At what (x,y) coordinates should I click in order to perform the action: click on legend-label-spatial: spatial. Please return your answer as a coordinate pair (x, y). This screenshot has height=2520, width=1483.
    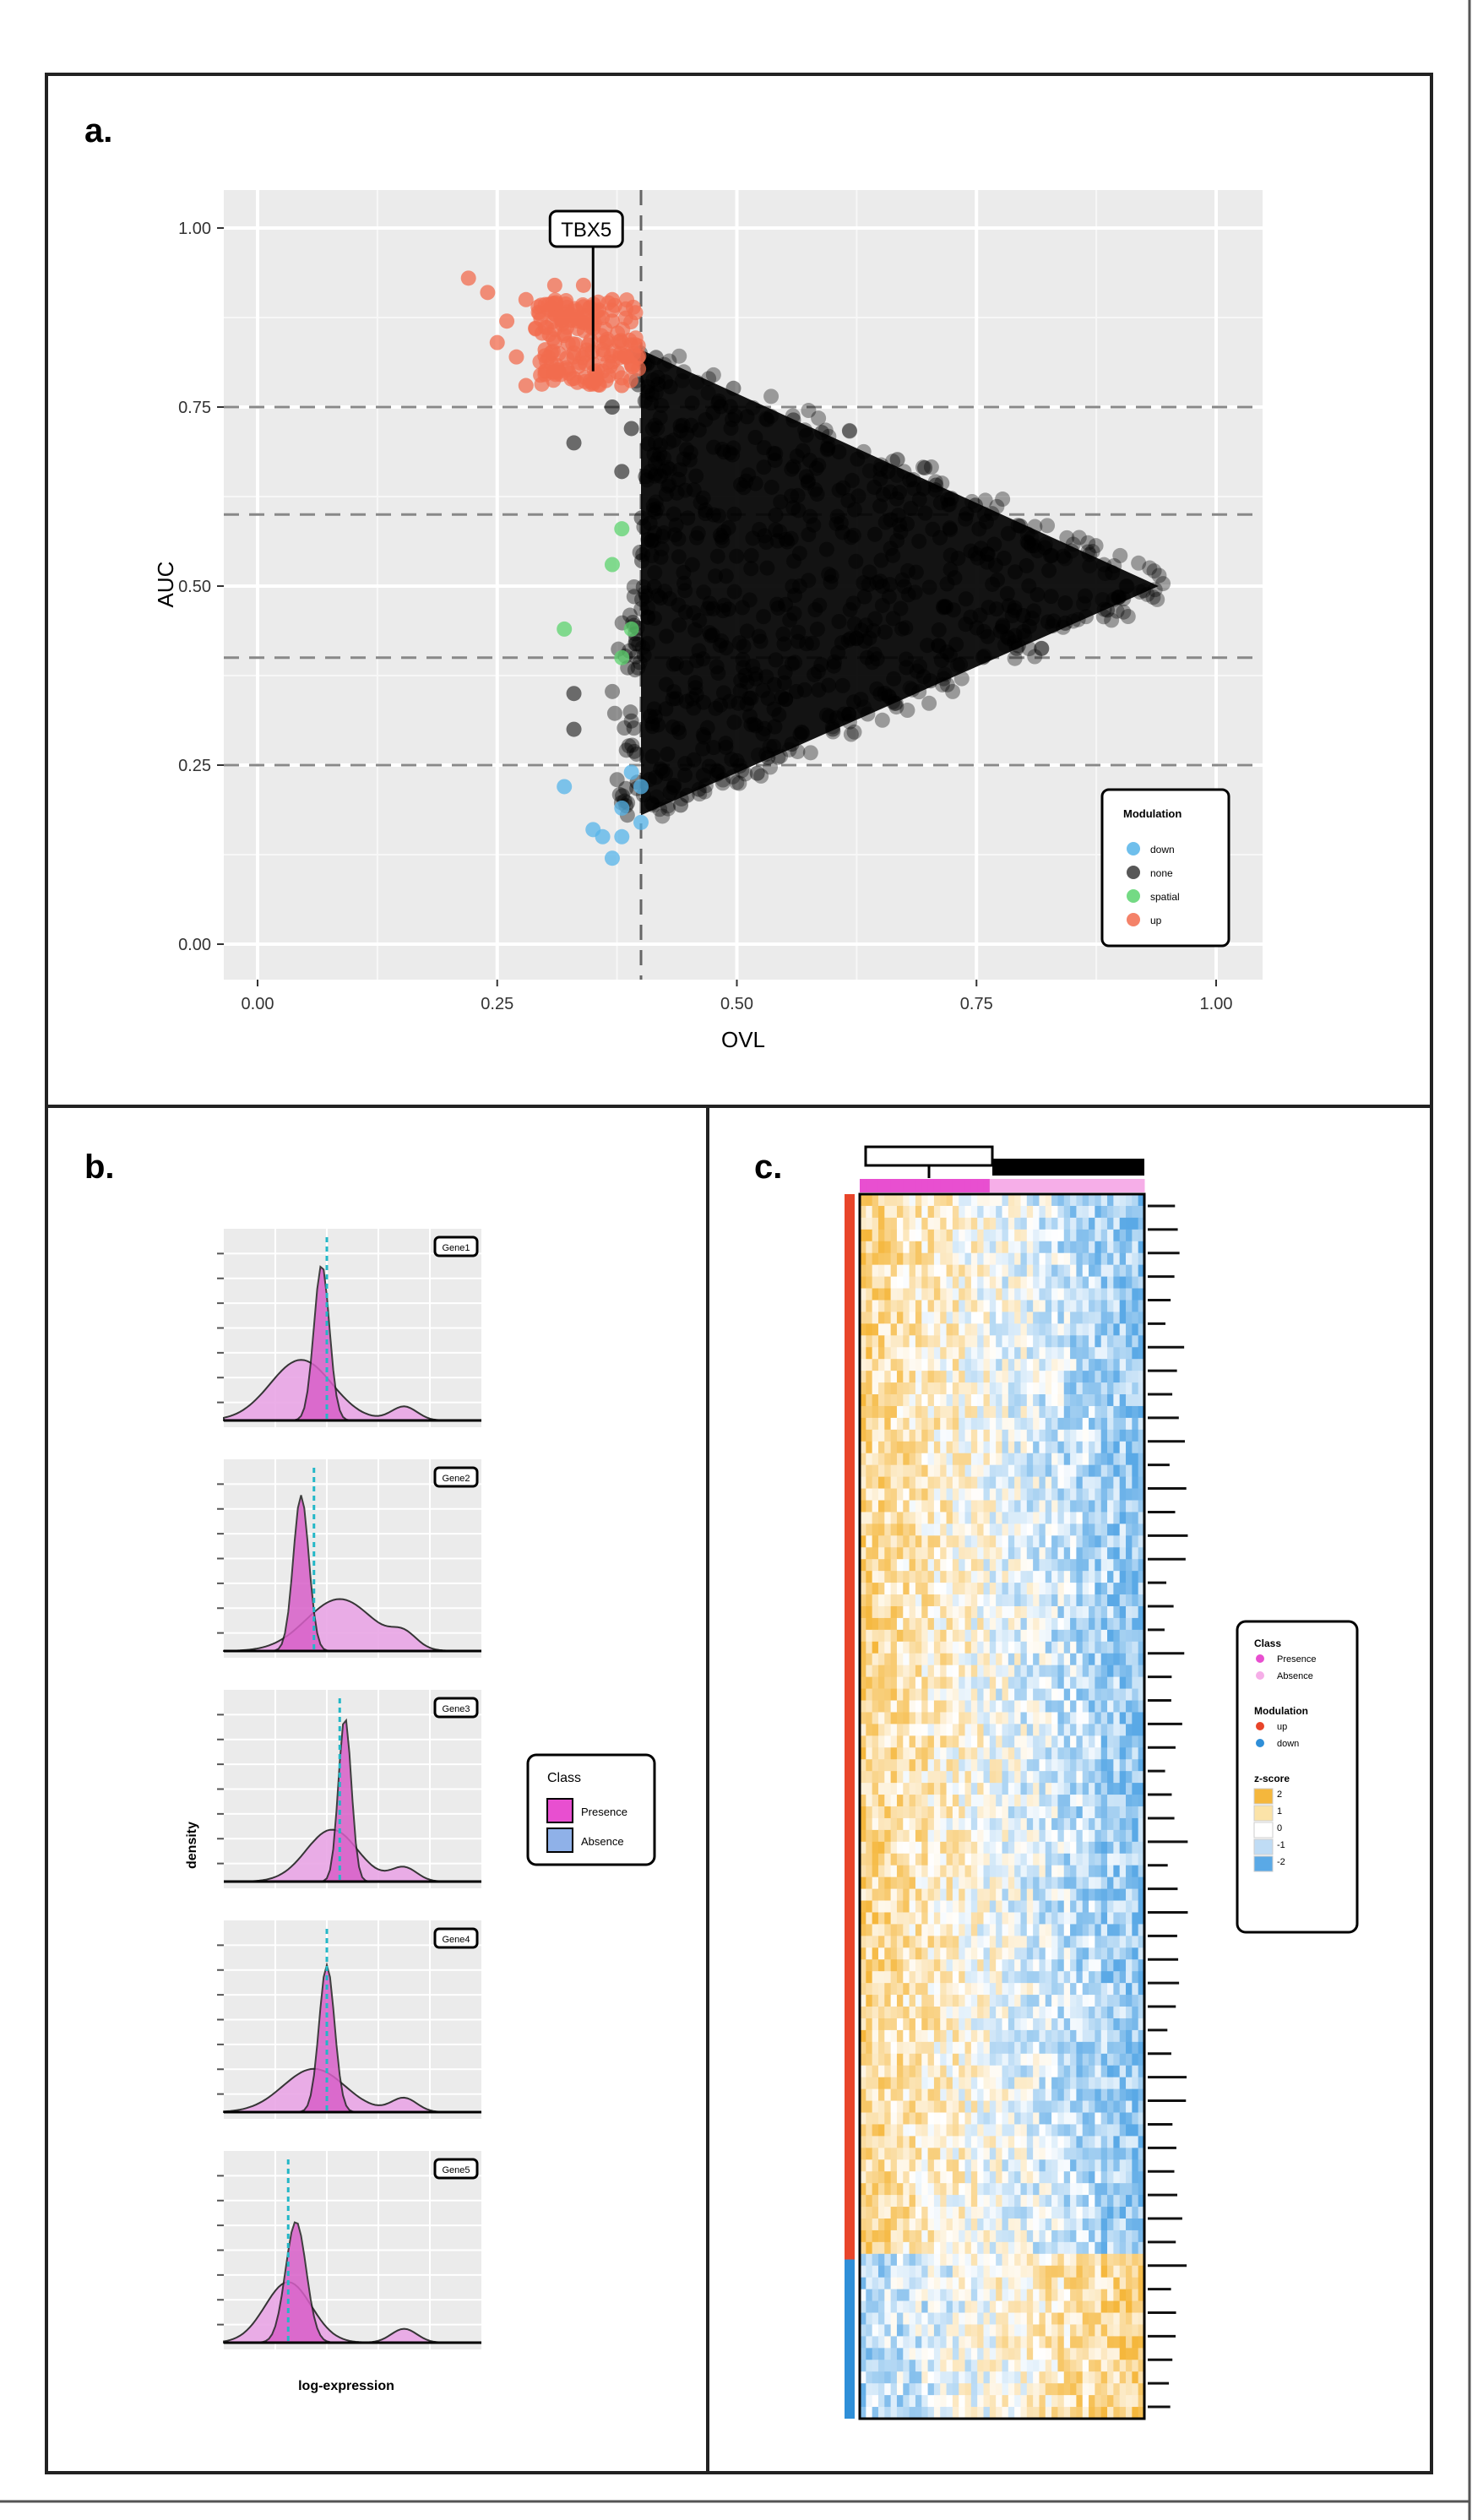
    Looking at the image, I should click on (1165, 897).